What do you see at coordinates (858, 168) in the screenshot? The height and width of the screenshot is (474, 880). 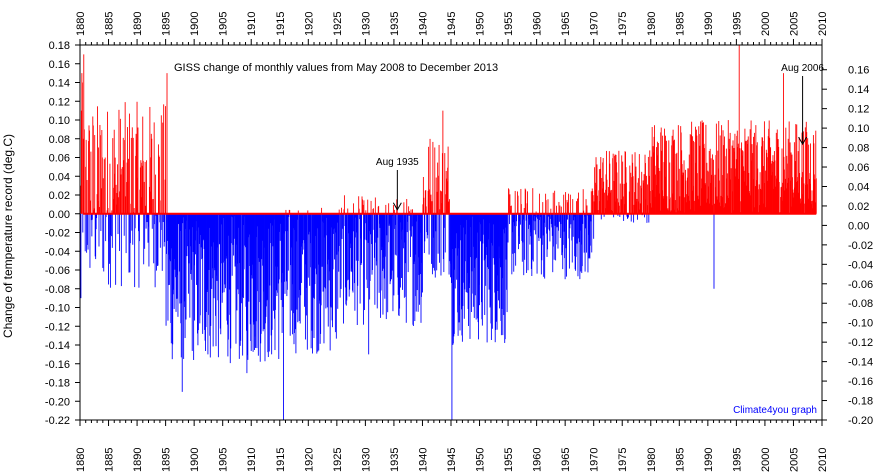 I see `y-tick-label-right: 0.06` at bounding box center [858, 168].